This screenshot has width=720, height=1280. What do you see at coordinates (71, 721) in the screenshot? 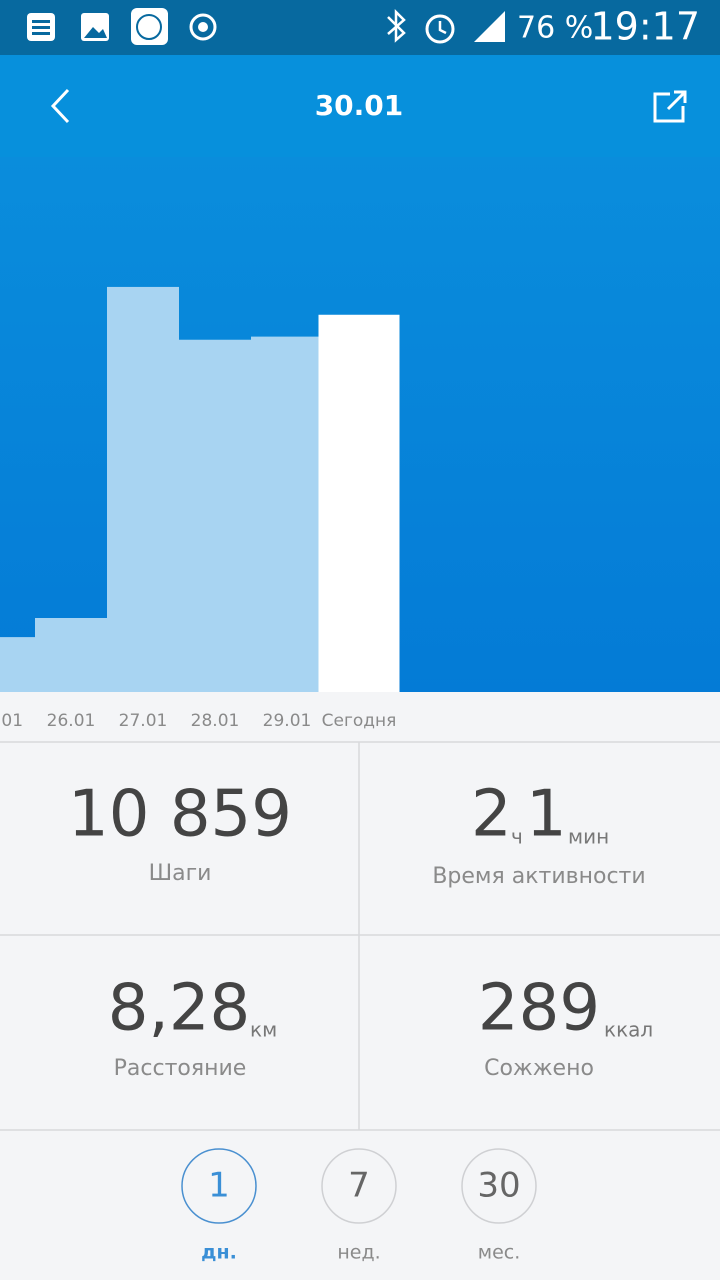
I see `x-tick-label: 26.01` at bounding box center [71, 721].